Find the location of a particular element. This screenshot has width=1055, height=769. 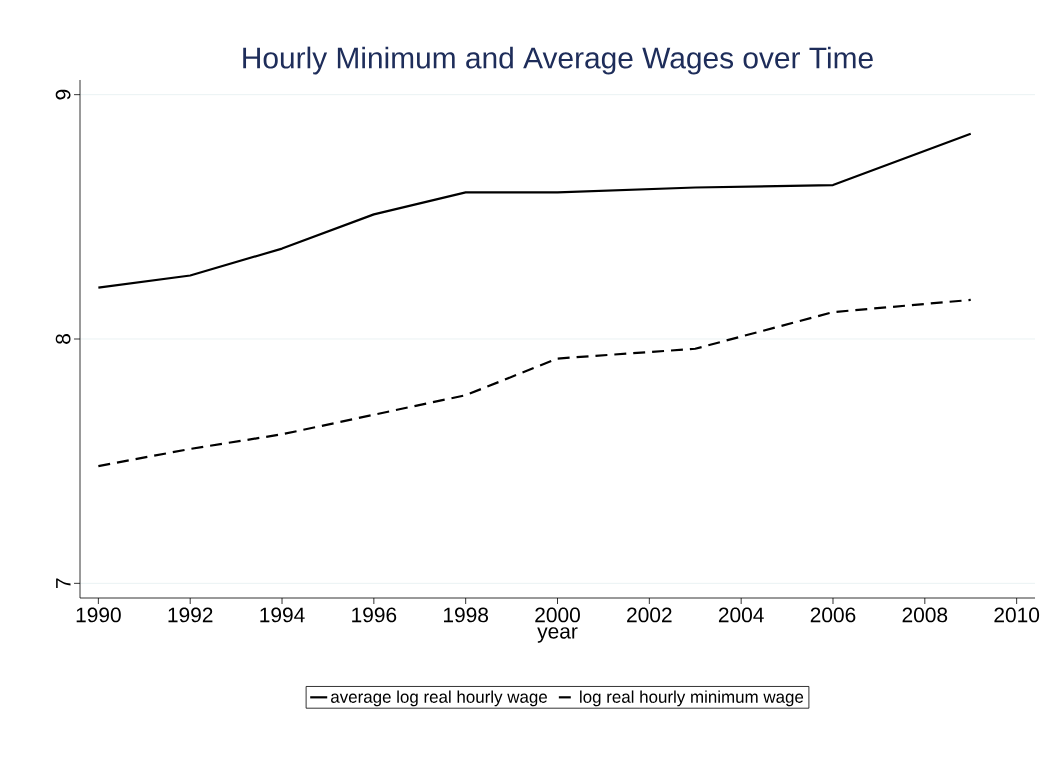

x-tick-label: 1998 is located at coordinates (466, 615).